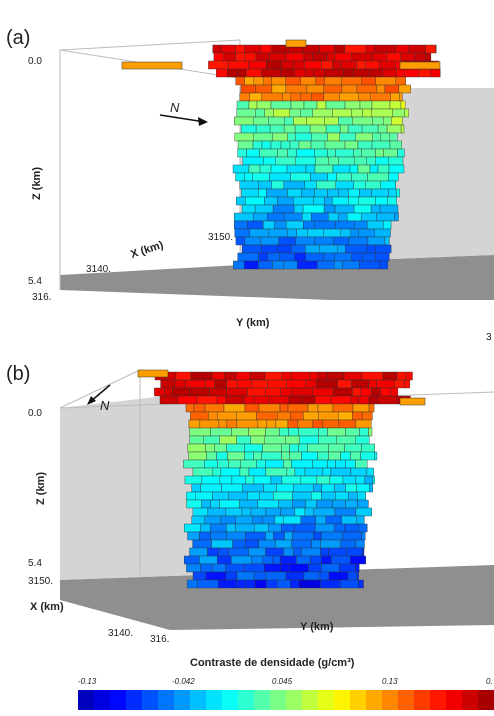 The width and height of the screenshot is (494, 716). What do you see at coordinates (317, 627) in the screenshot?
I see `y-label: Y (km)` at bounding box center [317, 627].